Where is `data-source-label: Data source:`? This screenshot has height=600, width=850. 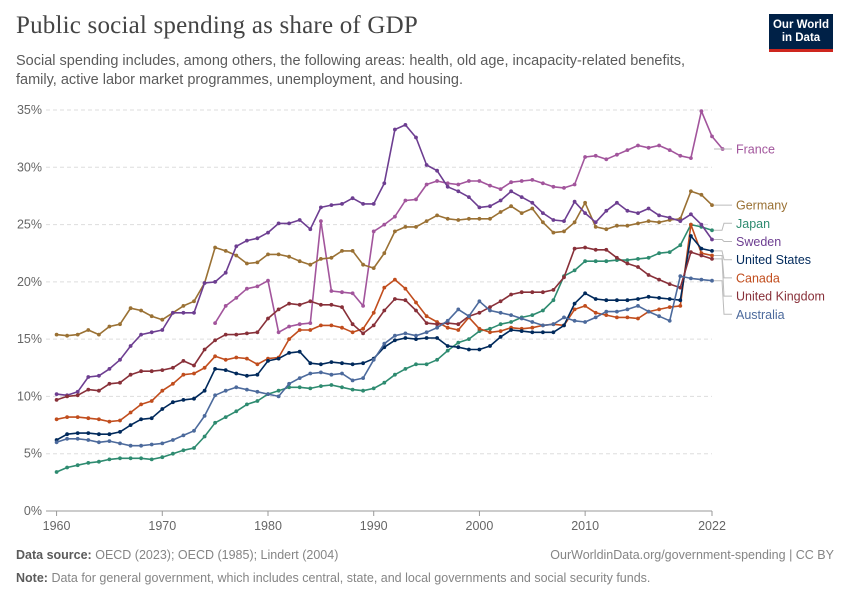
data-source-label: Data source: is located at coordinates (54, 555).